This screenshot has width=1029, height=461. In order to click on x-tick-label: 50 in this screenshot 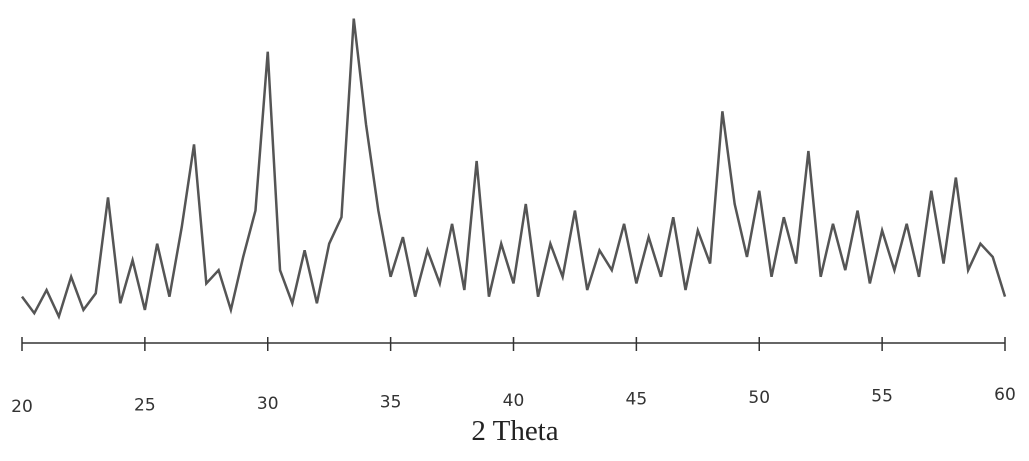, I will do `click(759, 398)`.